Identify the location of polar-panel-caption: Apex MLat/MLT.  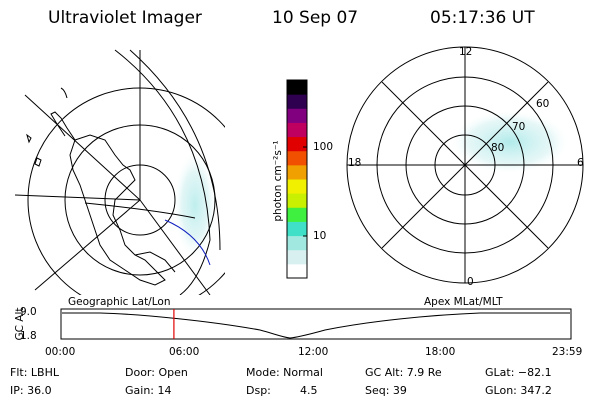
(463, 302).